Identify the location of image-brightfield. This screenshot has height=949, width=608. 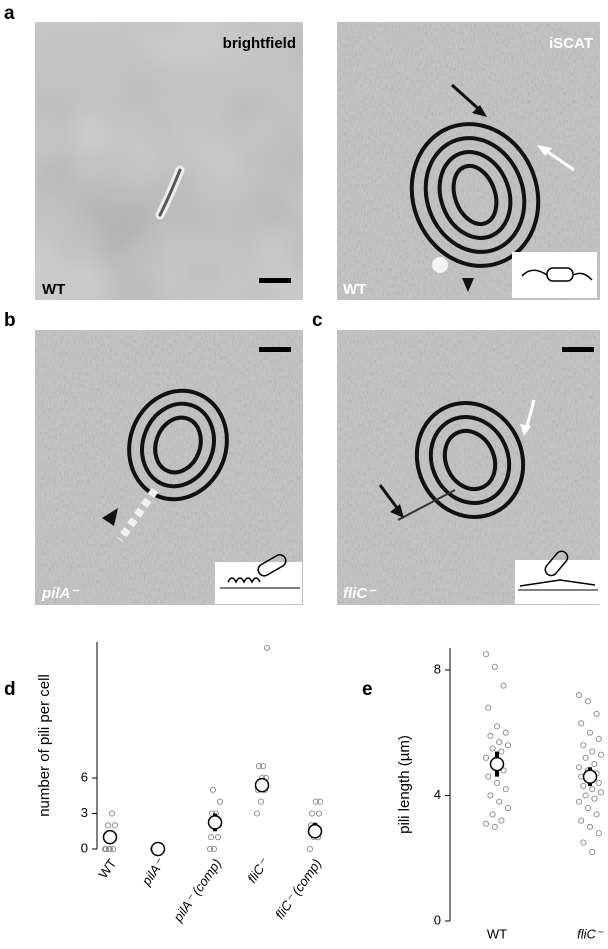
(169, 161).